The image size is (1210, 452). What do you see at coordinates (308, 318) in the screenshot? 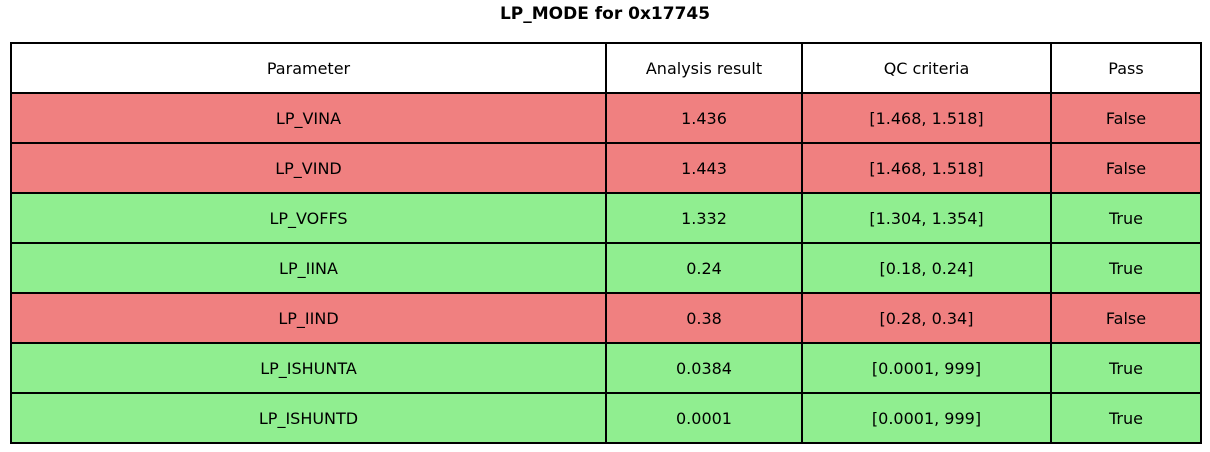
I see `cell-parameter: LP_IIND` at bounding box center [308, 318].